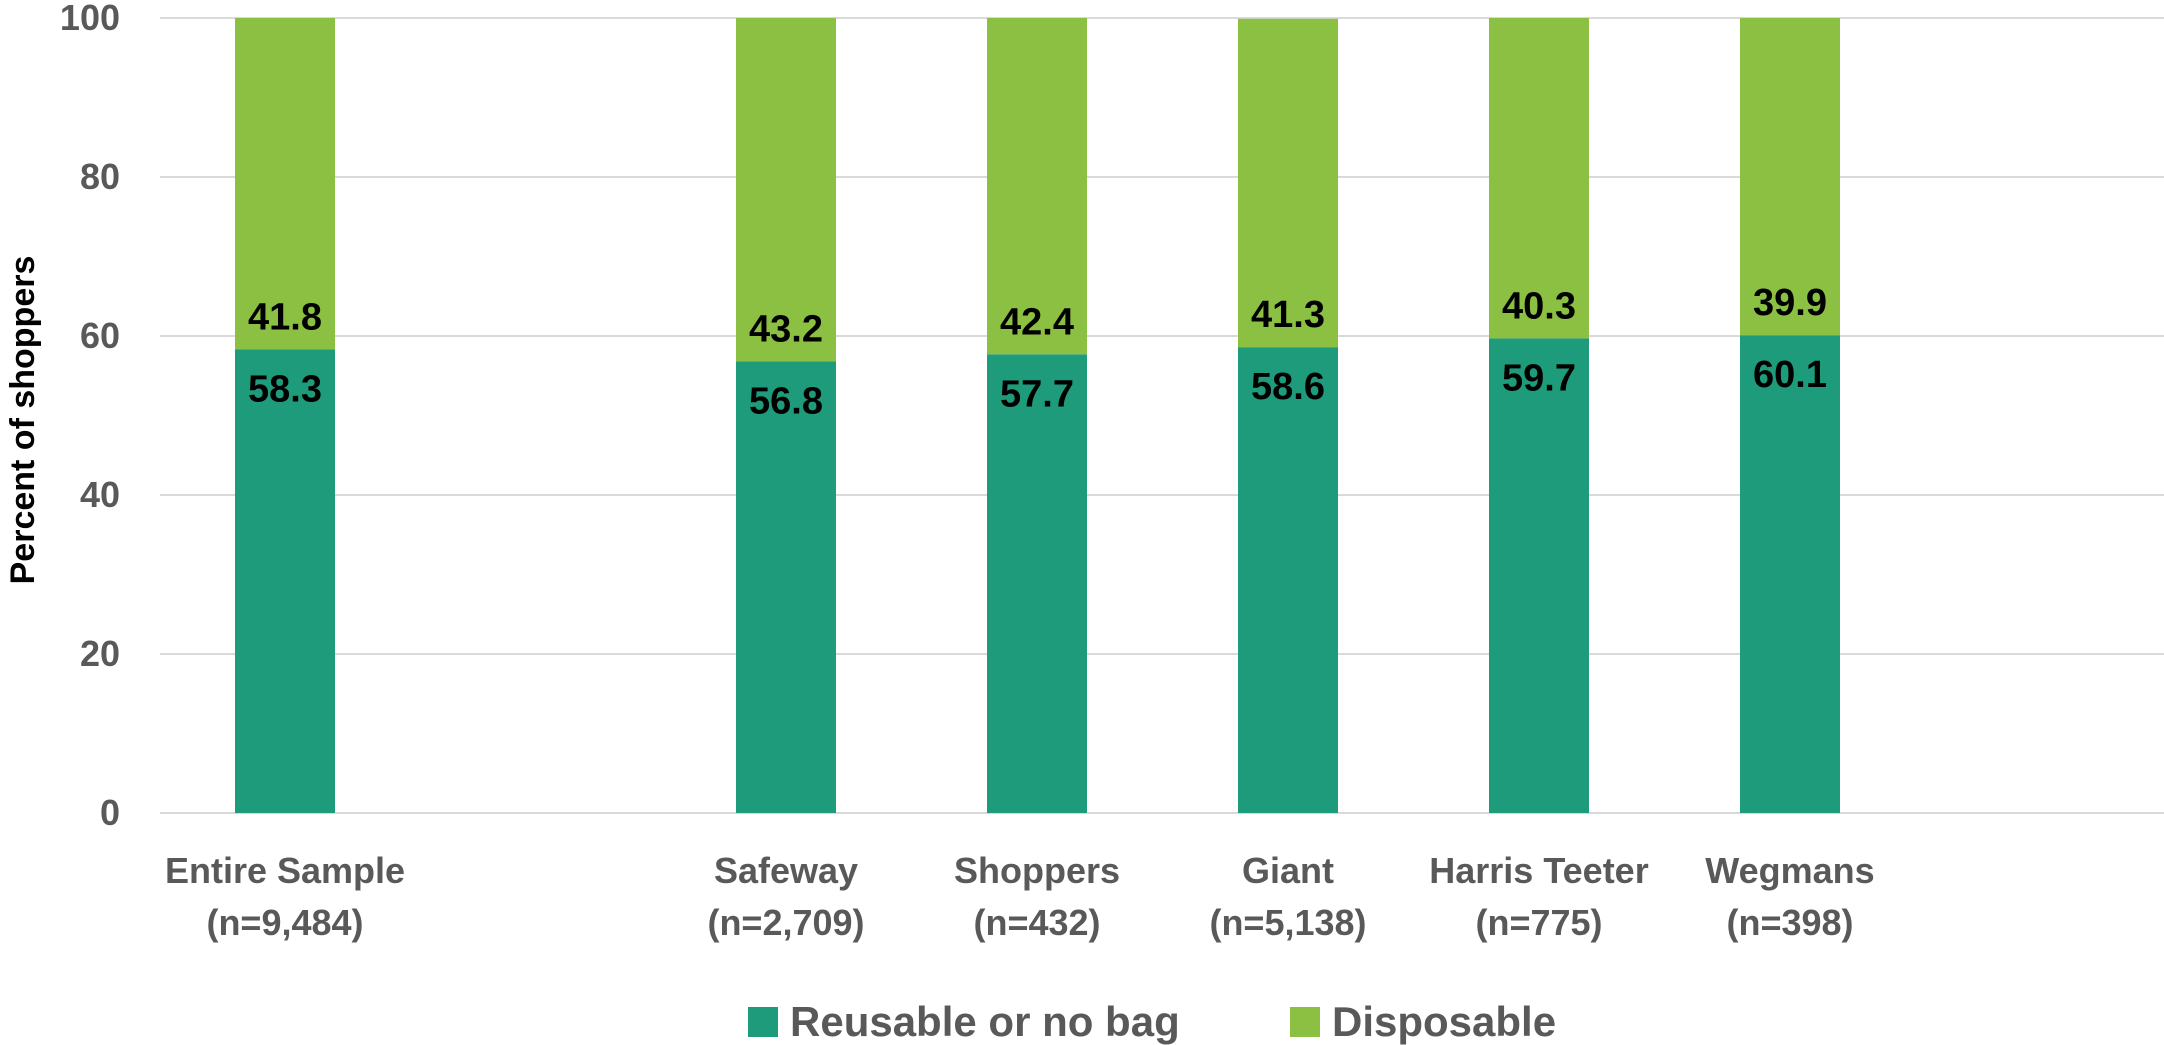  Describe the element at coordinates (1789, 922) in the screenshot. I see `x-category-sublabel-5: (n=398)` at that location.